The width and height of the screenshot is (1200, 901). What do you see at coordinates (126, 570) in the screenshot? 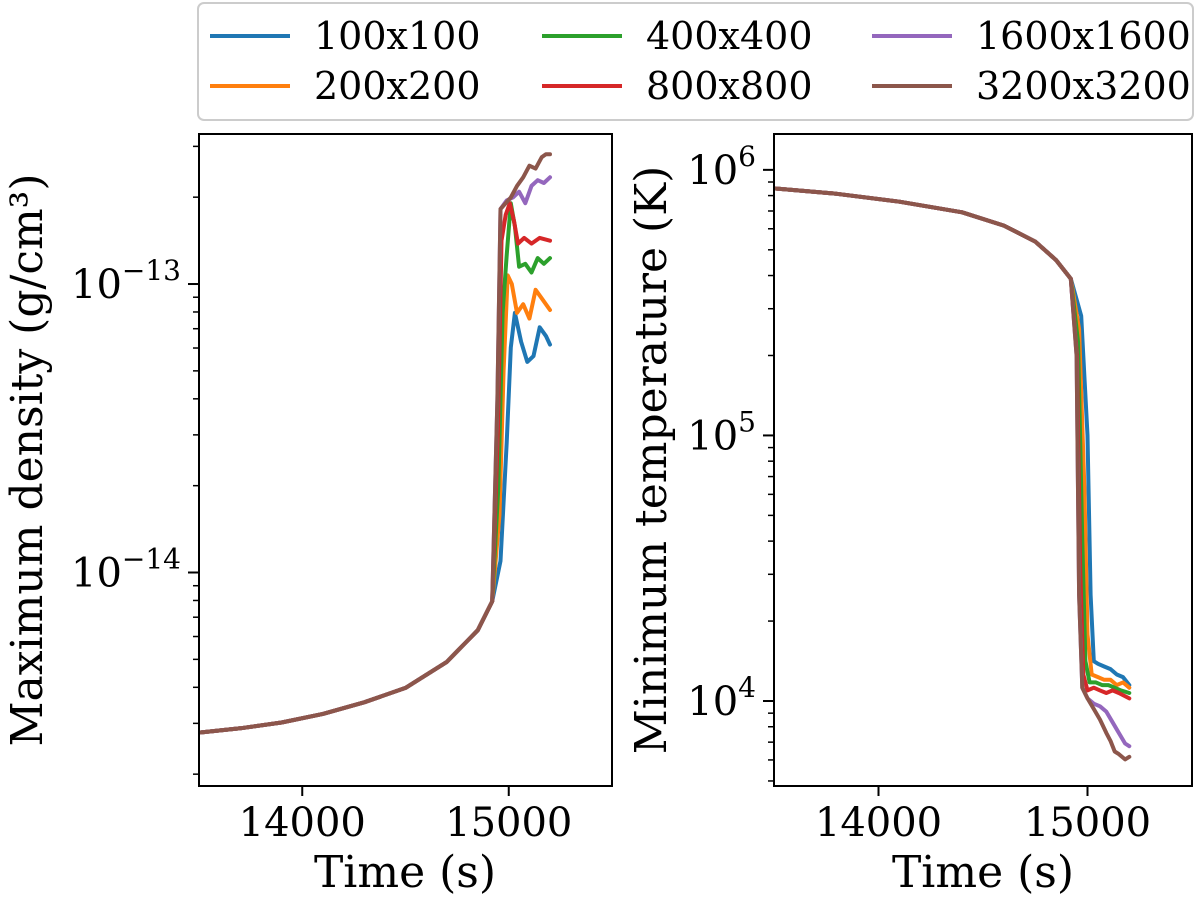
I see `left-ytick-label: 10−14` at bounding box center [126, 570].